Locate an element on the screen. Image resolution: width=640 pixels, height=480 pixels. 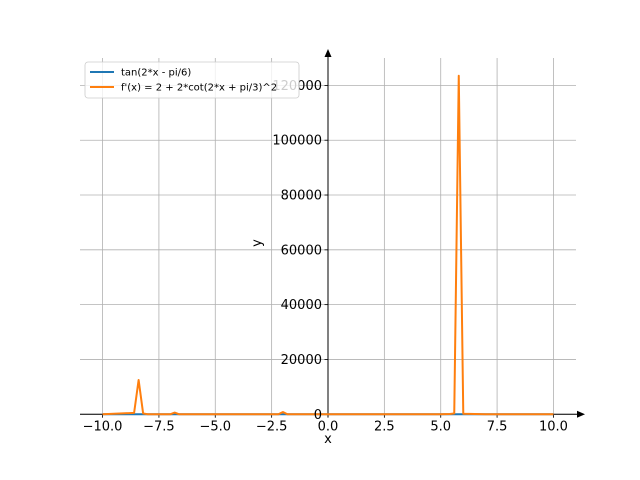
legend-frame is located at coordinates (192, 80).